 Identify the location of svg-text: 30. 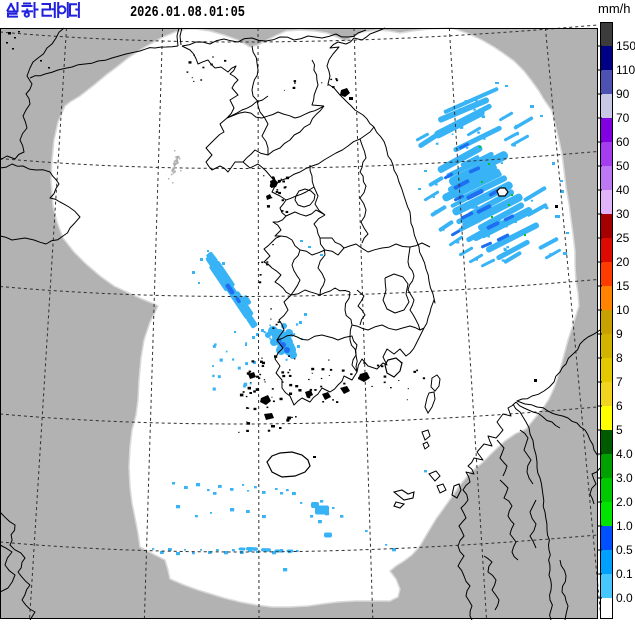
(623, 214).